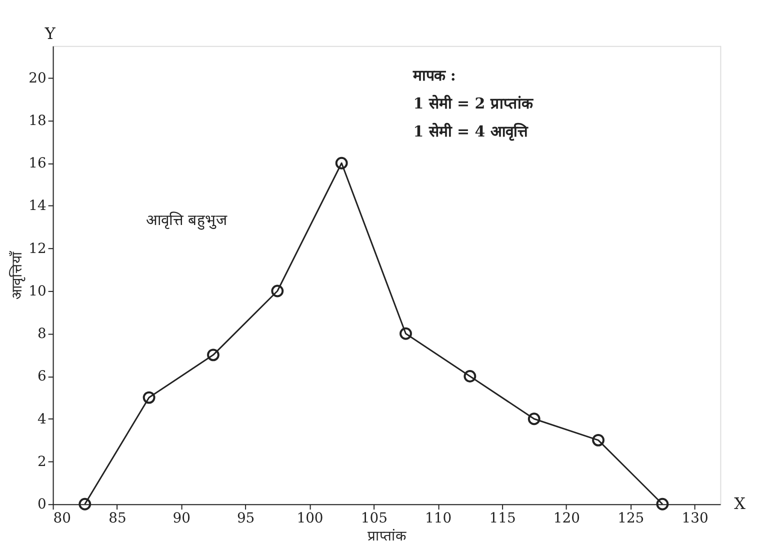 The height and width of the screenshot is (551, 776). I want to click on y-tick-label: 12, so click(37, 248).